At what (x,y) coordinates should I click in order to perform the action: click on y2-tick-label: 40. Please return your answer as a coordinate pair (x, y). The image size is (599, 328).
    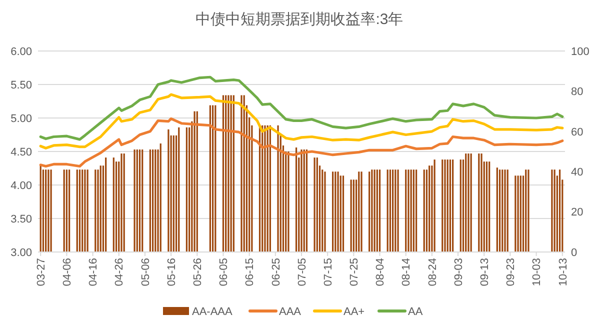
    Looking at the image, I should click on (577, 172).